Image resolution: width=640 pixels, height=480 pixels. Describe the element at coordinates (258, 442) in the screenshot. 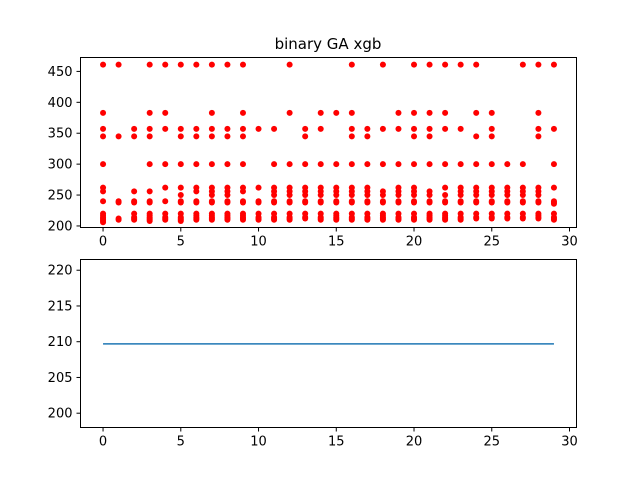

I see `line-x-tick-label: 10` at that location.